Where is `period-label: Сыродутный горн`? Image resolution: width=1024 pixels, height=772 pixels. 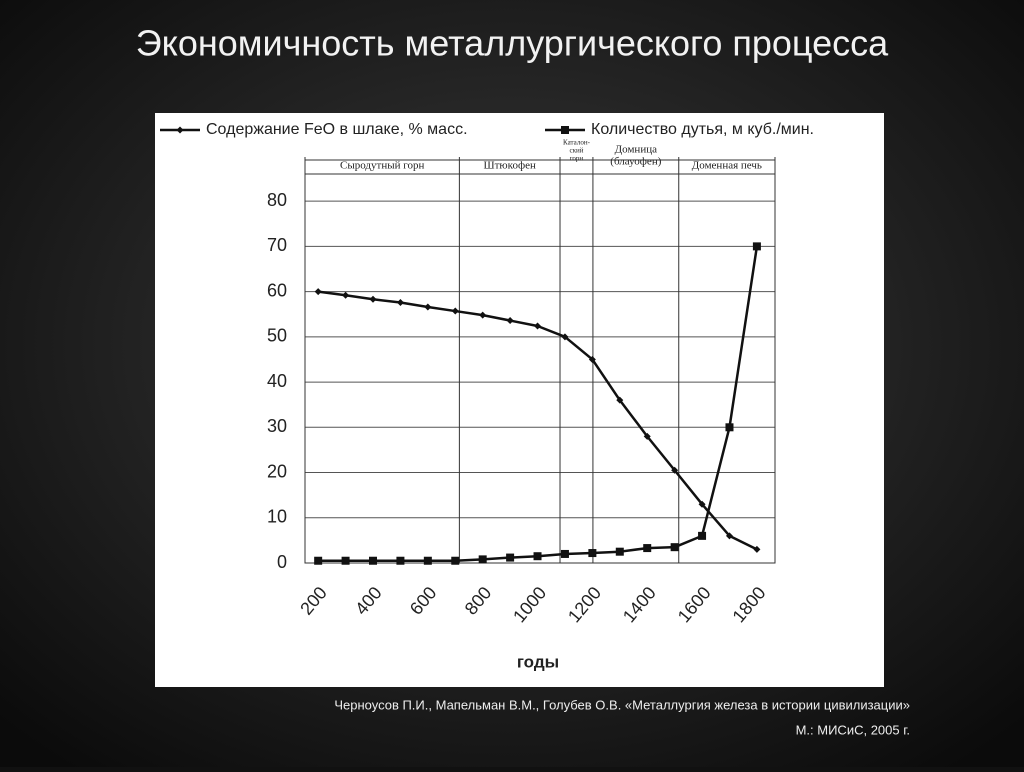
period-label: Сыродутный горн is located at coordinates (382, 166).